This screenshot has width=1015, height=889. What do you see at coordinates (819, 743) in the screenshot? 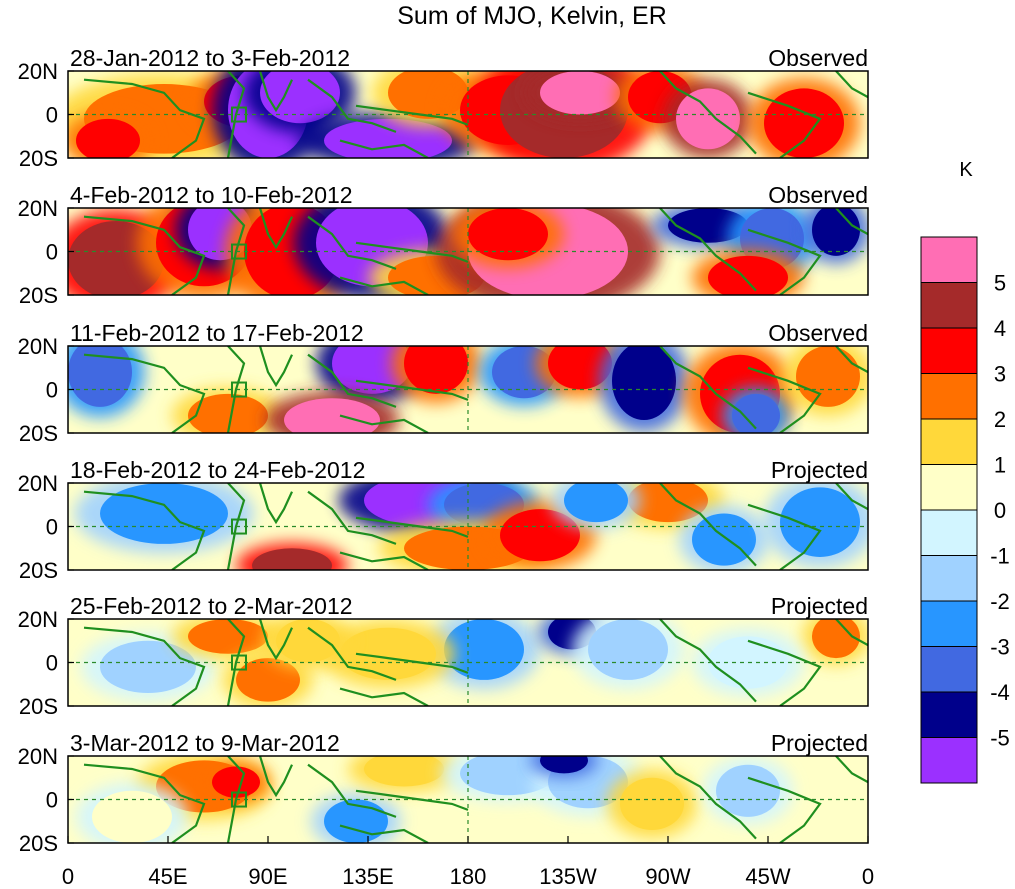
I see `panel-status-label: Projected` at bounding box center [819, 743].